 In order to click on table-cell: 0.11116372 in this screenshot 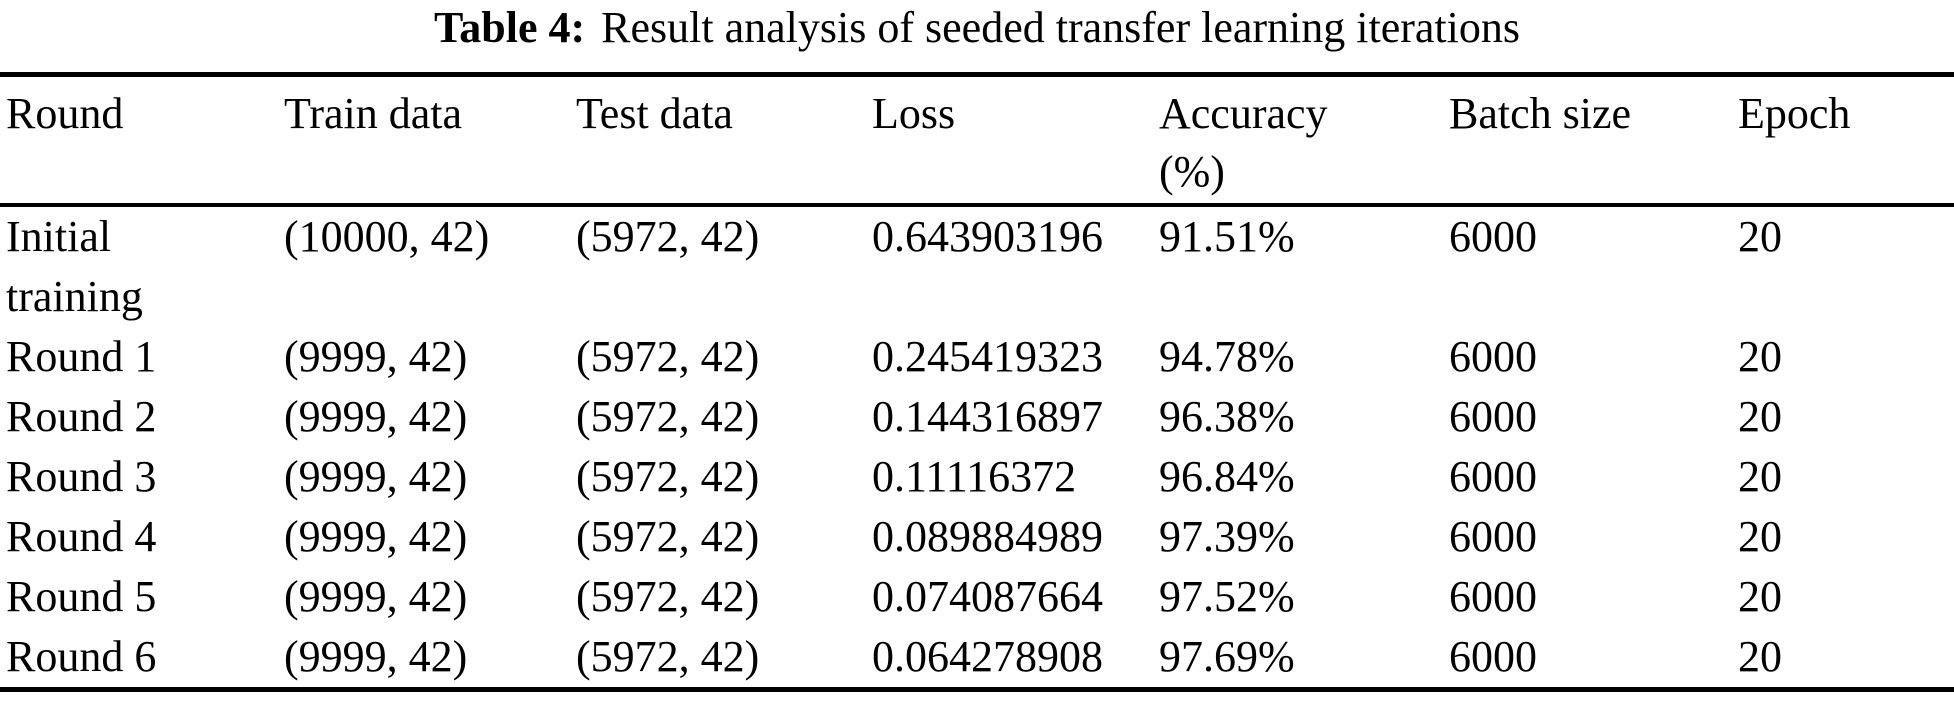, I will do `click(974, 476)`.